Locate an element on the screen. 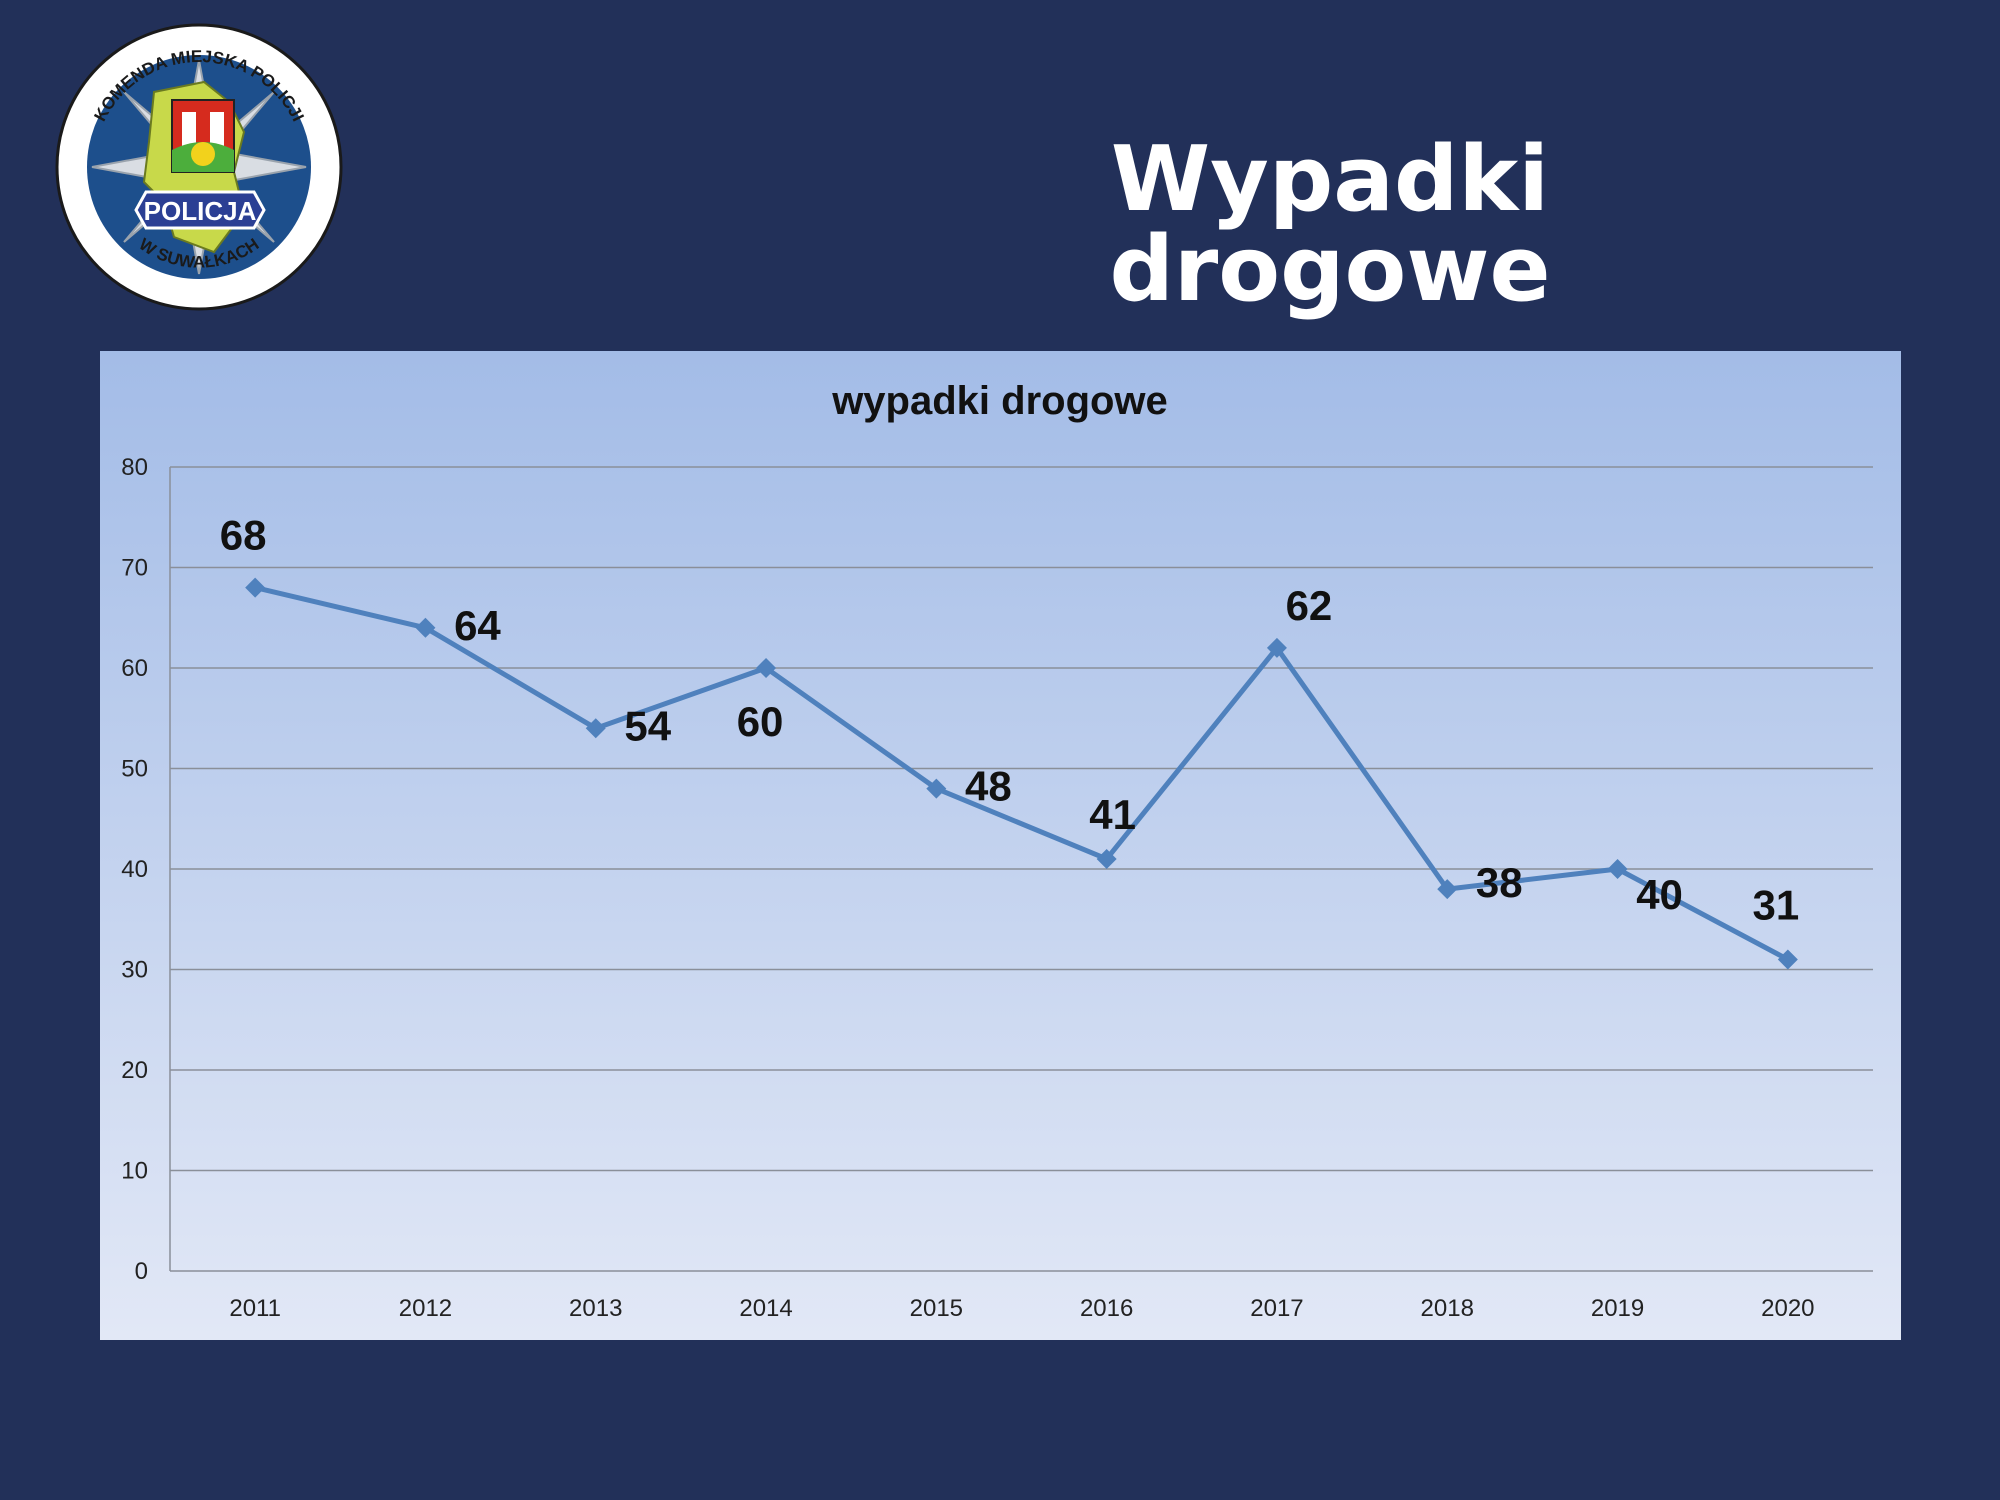 This screenshot has width=2000, height=1500. x-tick-label: 2018 is located at coordinates (1447, 1308).